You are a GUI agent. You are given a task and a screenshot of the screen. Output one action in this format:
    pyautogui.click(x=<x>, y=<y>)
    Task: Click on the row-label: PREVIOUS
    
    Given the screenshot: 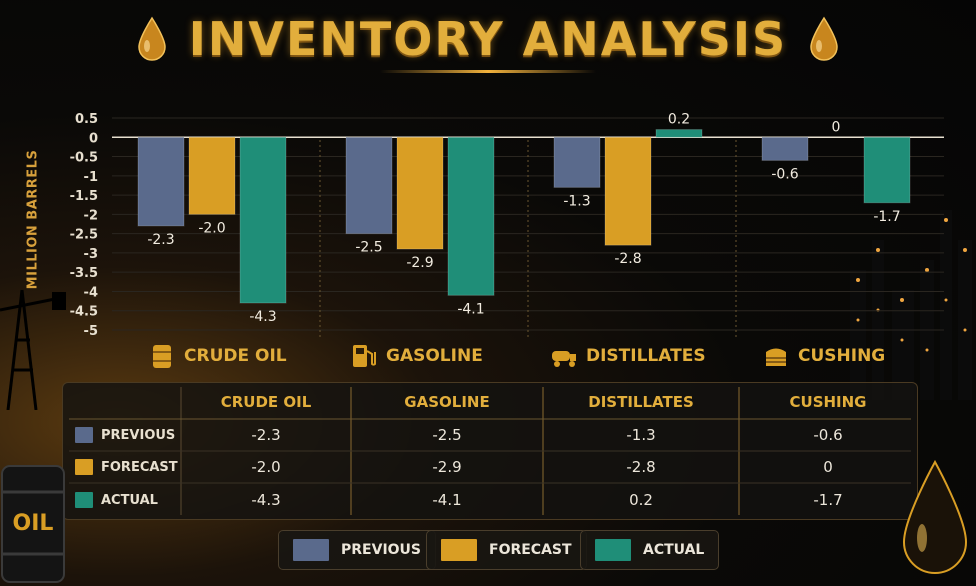 What is the action you would take?
    pyautogui.click(x=122, y=435)
    